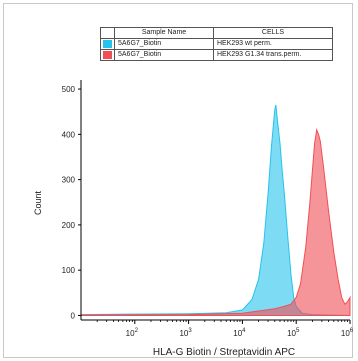 The height and width of the screenshot is (361, 358). I want to click on x-tick-label: 10⁶, so click(347, 333).